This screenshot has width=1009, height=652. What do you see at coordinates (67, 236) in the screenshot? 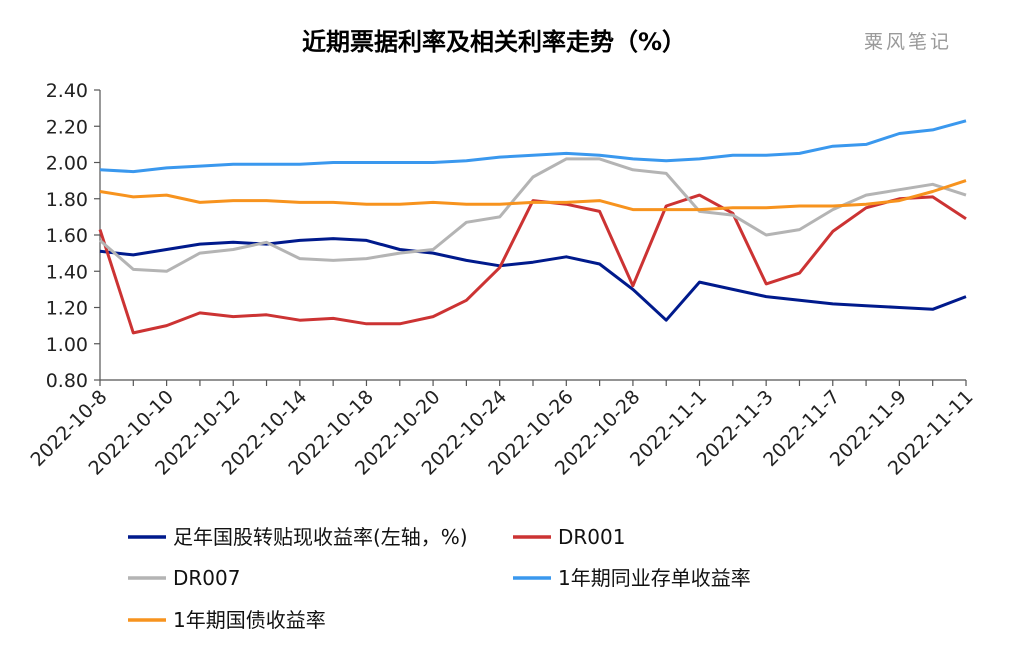
I see `y-tick-label: 1.60` at bounding box center [67, 236].